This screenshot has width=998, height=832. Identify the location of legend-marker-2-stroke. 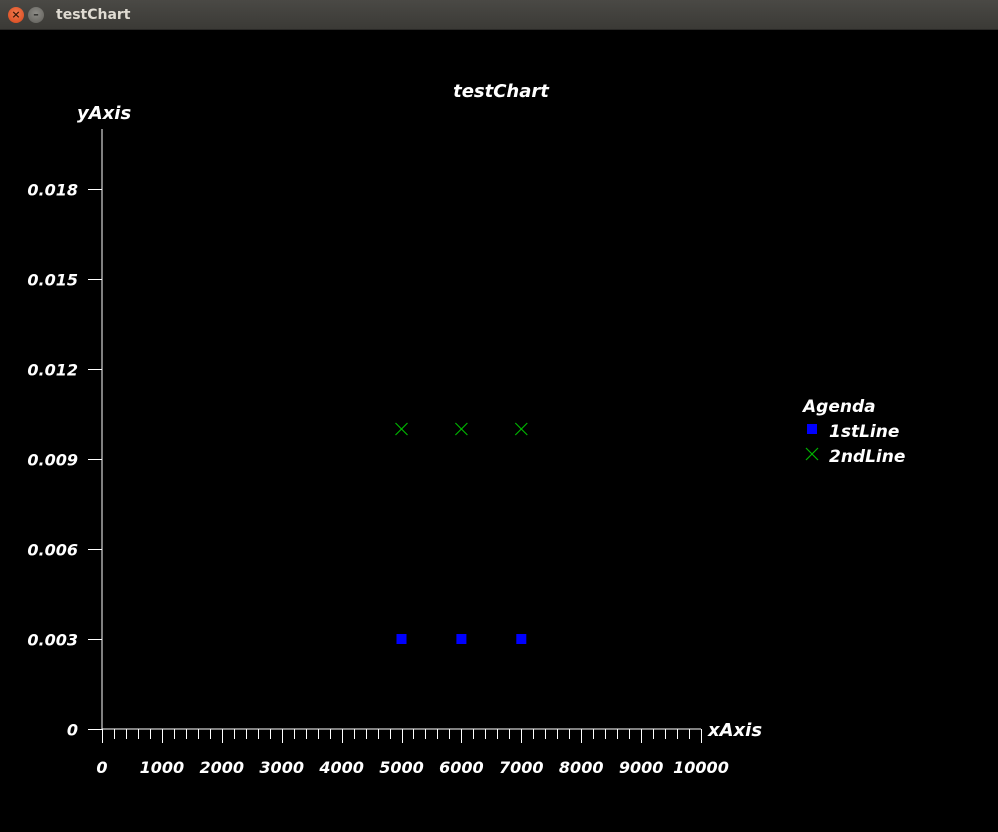
(812, 454).